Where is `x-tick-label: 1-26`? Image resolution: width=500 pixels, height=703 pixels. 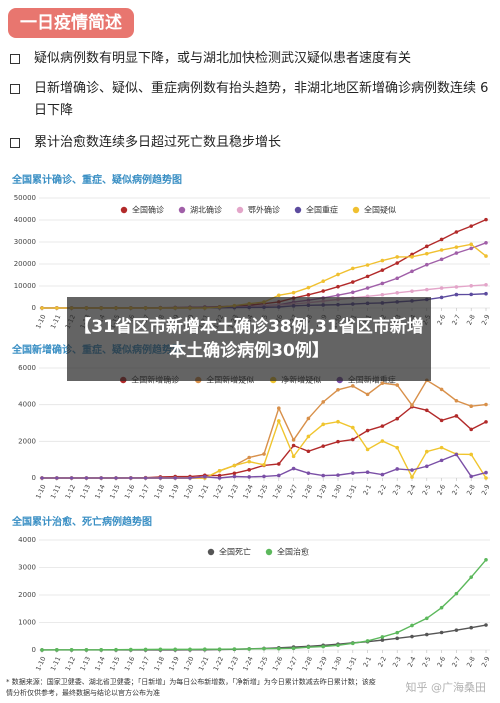 x-tick-label: 1-26 is located at coordinates (277, 491).